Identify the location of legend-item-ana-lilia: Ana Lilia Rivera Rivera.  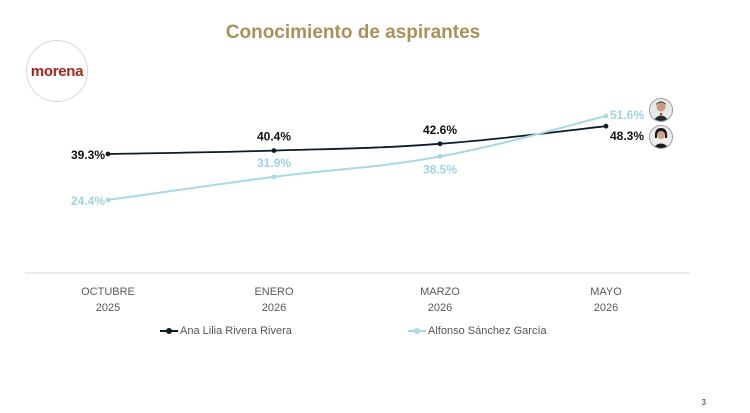
(226, 331).